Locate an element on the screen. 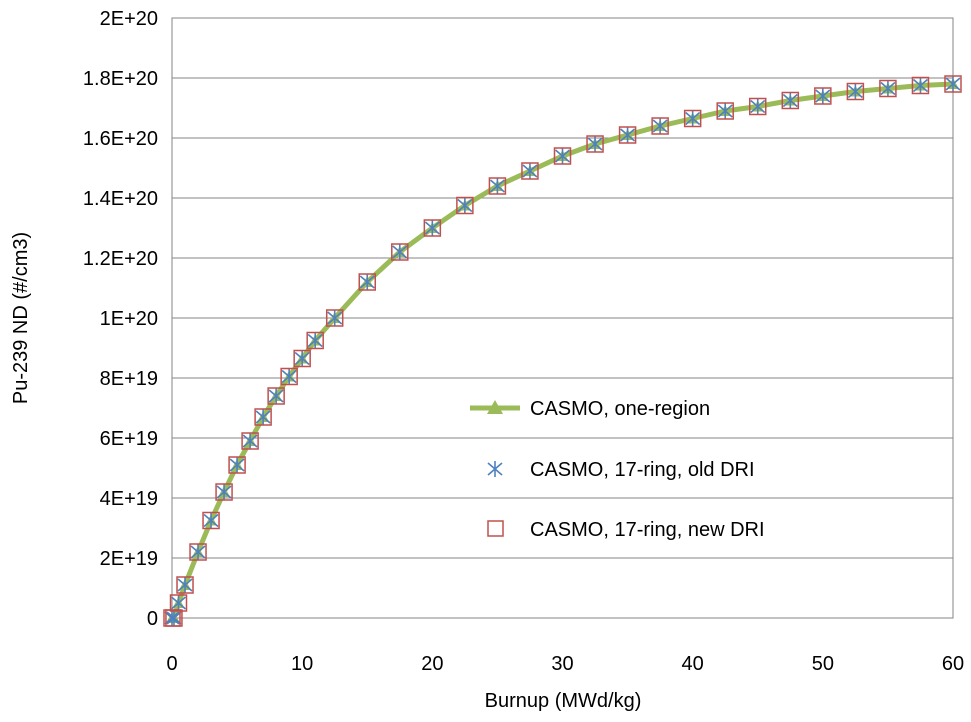 Image resolution: width=971 pixels, height=722 pixels. legend-asterisk-icon is located at coordinates (495, 469).